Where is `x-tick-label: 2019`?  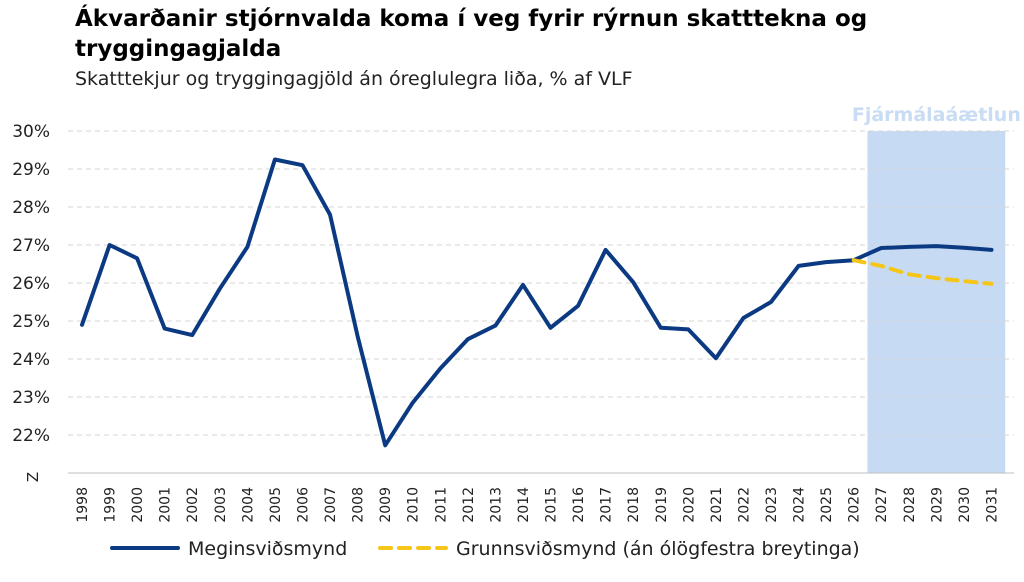
x-tick-label: 2019 is located at coordinates (662, 505).